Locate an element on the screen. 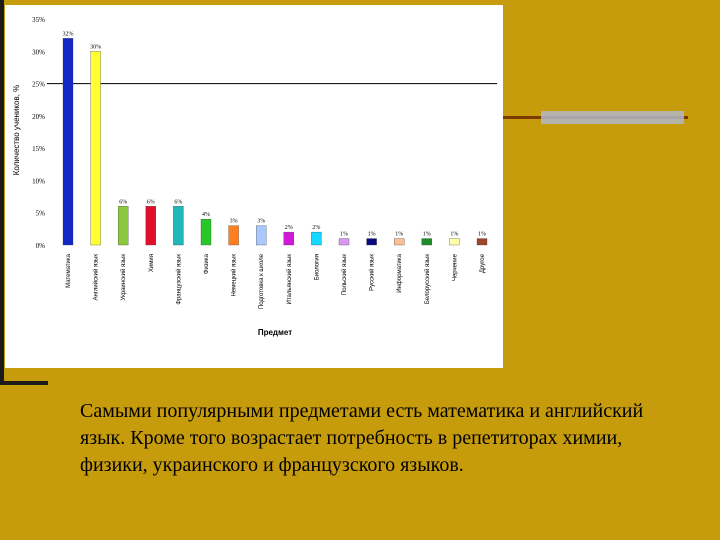  x-tick-label: Подготовка к школе is located at coordinates (262, 281).